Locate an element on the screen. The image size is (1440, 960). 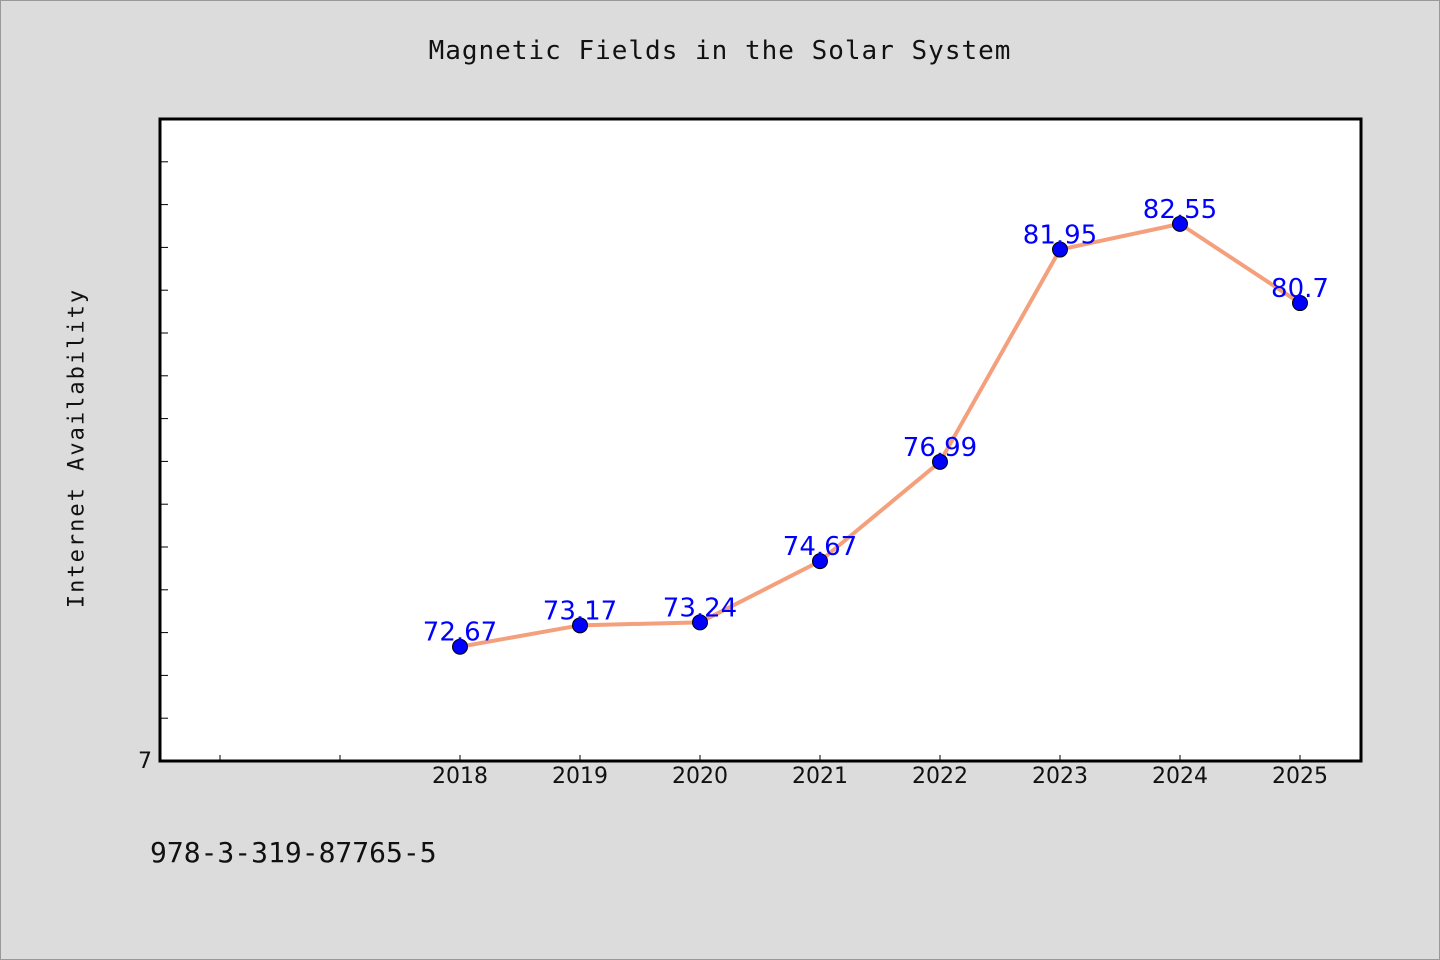
data-label: 80.7 is located at coordinates (1300, 289).